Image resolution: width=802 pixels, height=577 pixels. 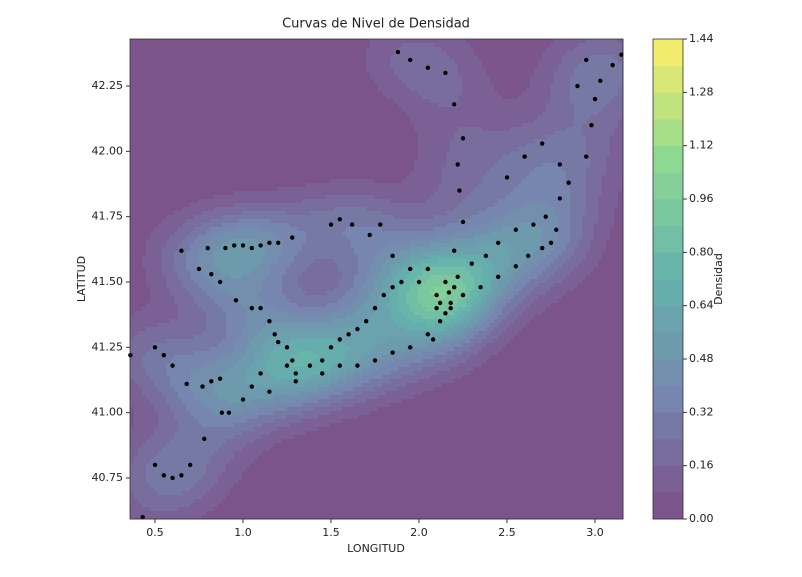 I want to click on x-tick-label: 1.5, so click(x=331, y=532).